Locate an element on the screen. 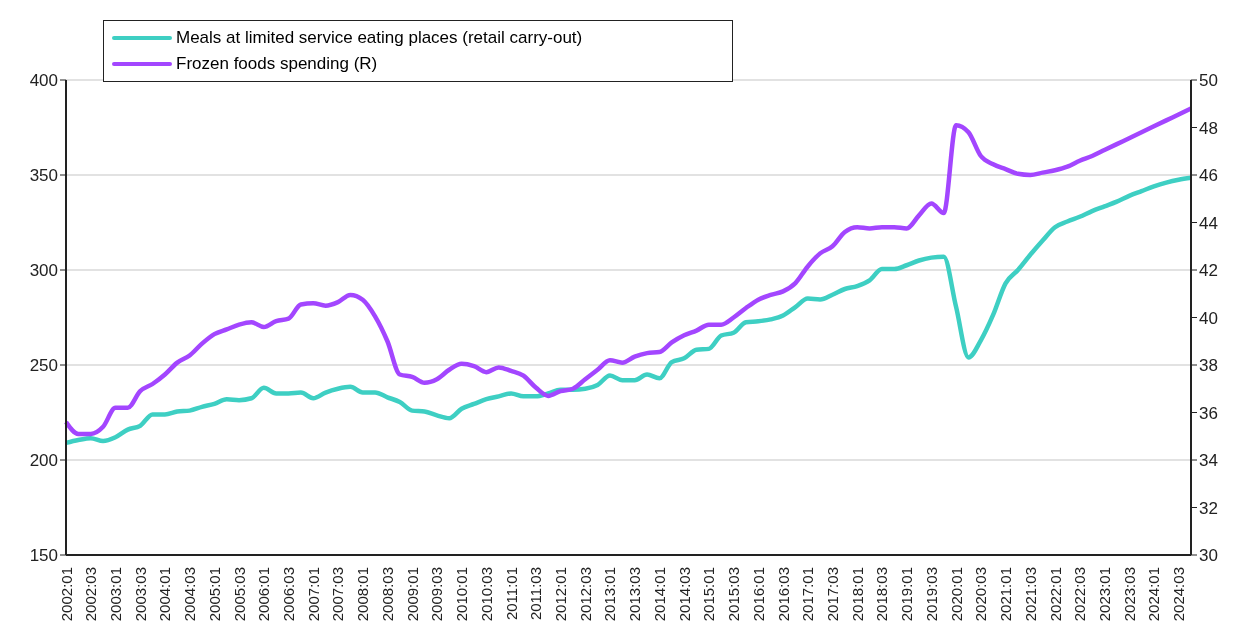 This screenshot has height=643, width=1249. x-tick-label: 2004:03 is located at coordinates (190, 594).